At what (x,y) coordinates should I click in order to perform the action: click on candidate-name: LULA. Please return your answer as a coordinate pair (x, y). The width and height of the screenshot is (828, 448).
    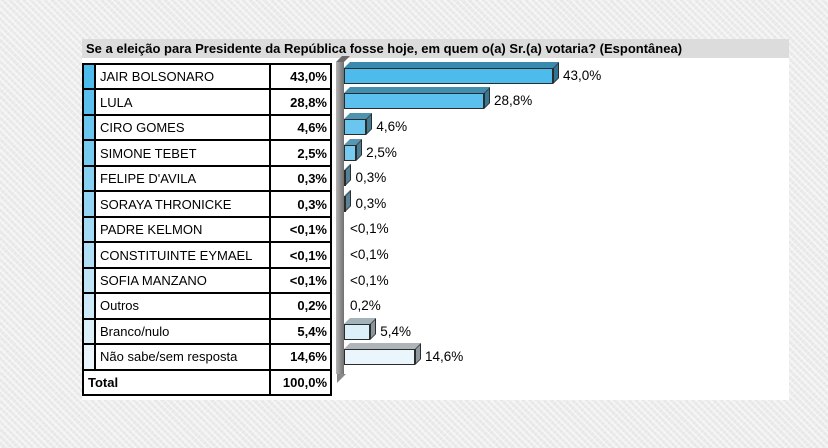
    Looking at the image, I should click on (116, 102).